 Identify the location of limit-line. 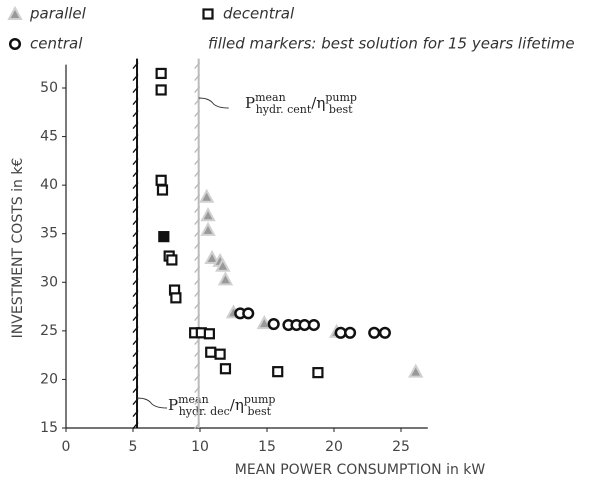
(197, 243).